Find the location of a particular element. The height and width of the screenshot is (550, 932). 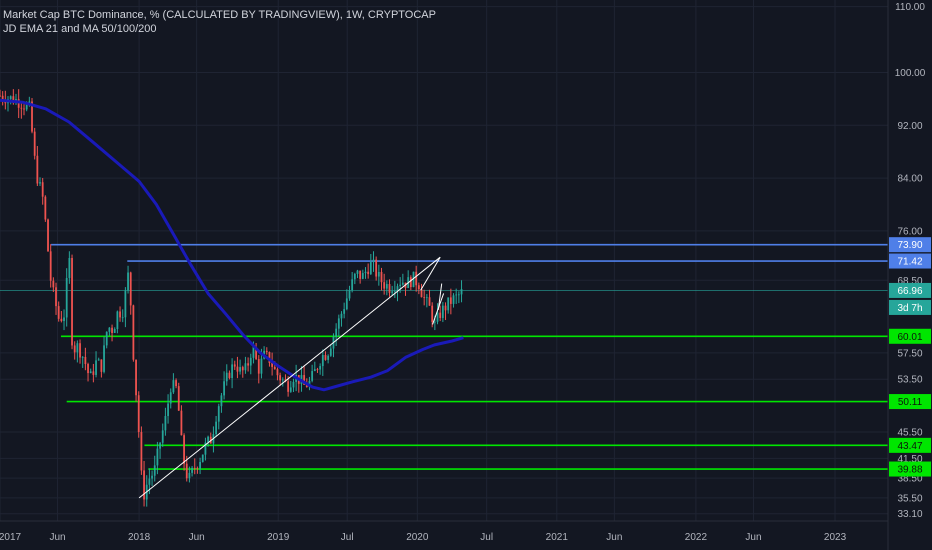

x-tick-label: 2018 is located at coordinates (139, 537).